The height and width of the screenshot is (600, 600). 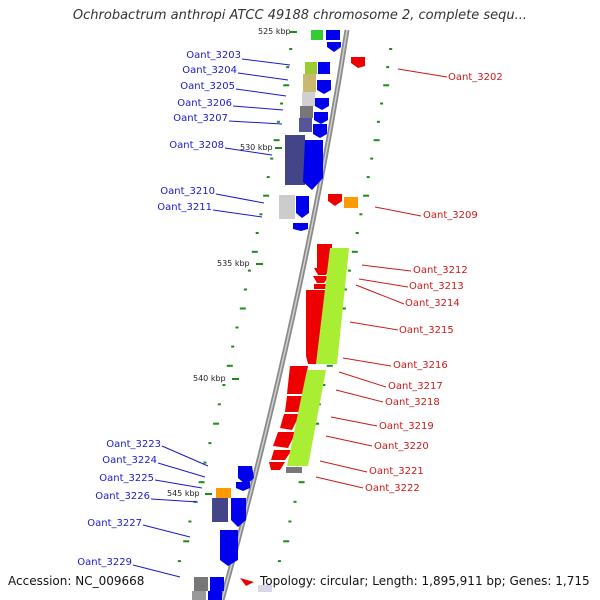 I want to click on gene-label-reverse: Oant_3216, so click(x=420, y=365).